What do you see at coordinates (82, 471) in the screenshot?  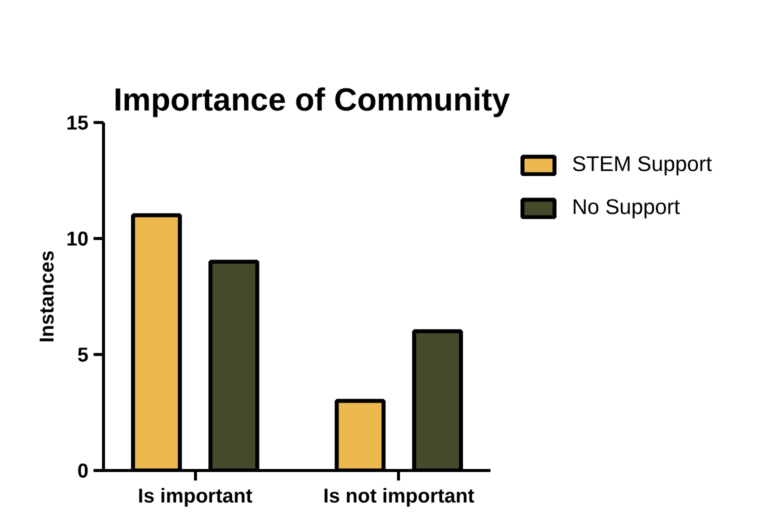 I see `y-tick-label: 0` at bounding box center [82, 471].